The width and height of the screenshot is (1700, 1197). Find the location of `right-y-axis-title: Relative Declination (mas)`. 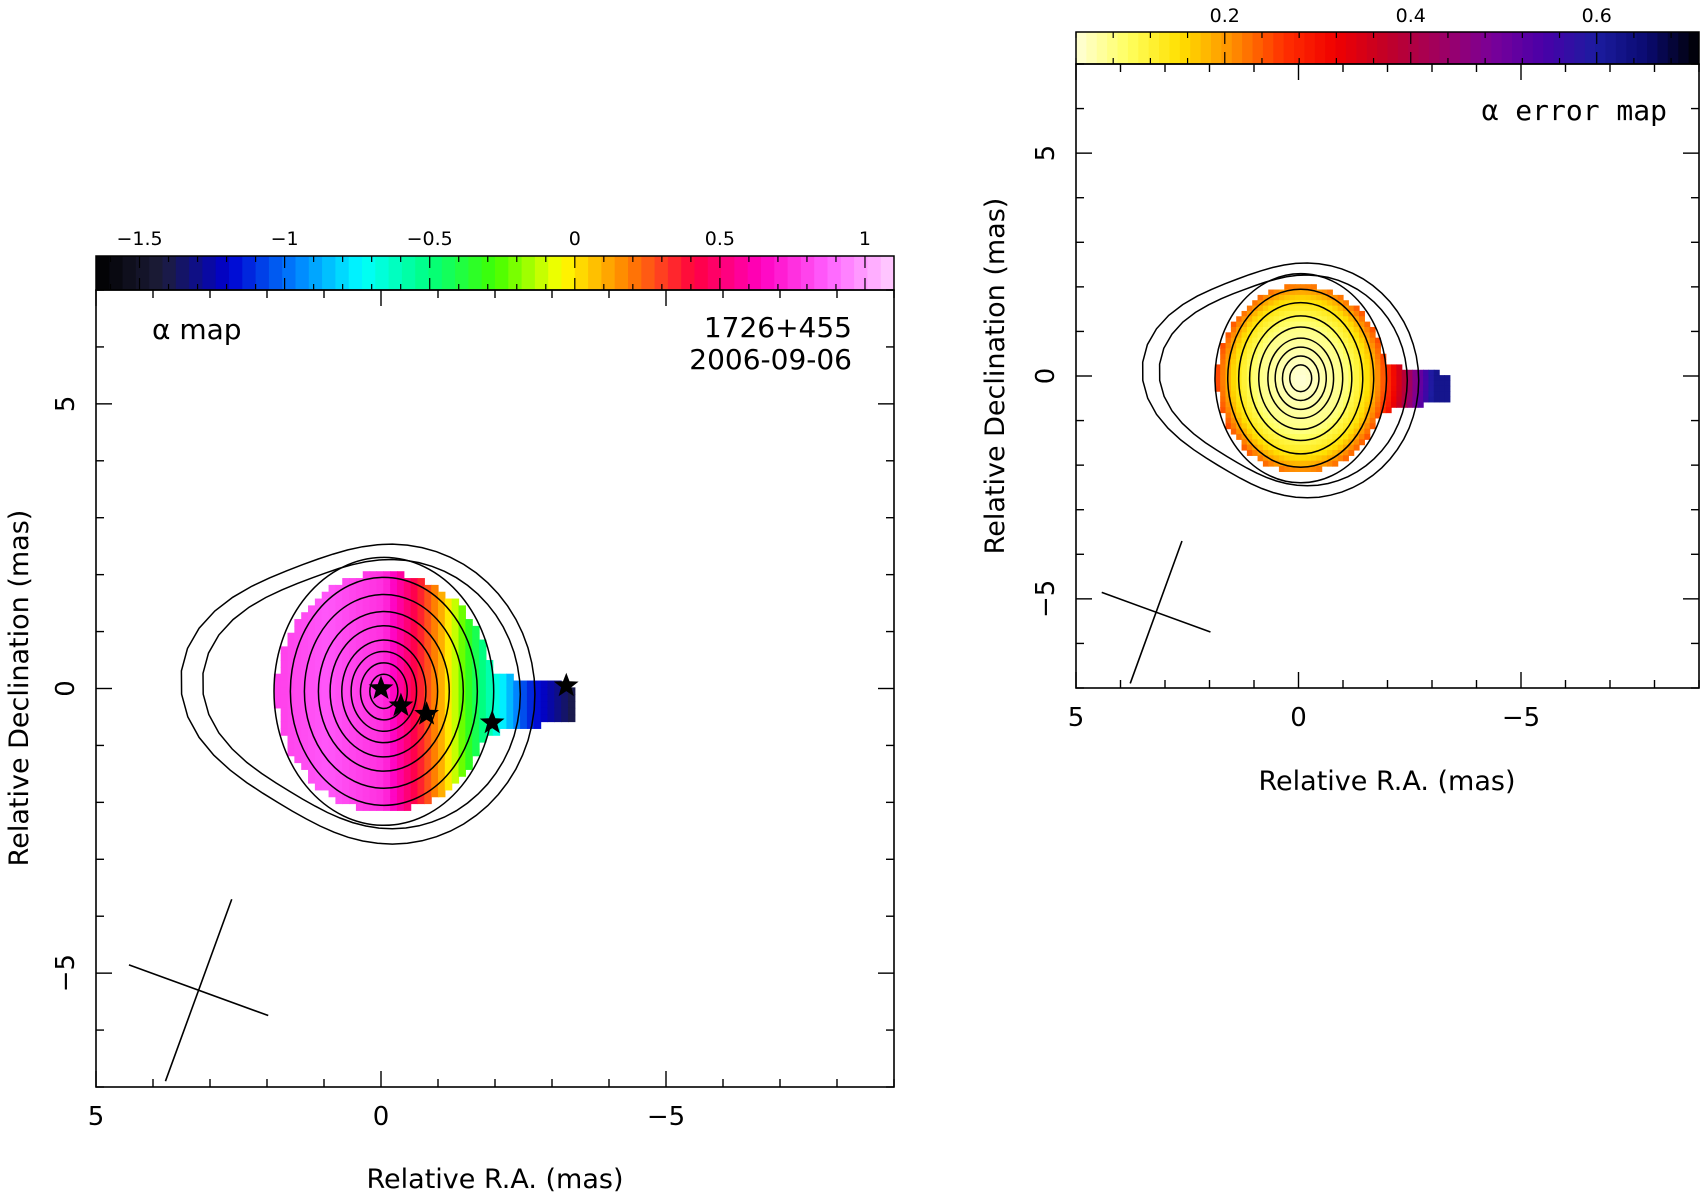

right-y-axis-title: Relative Declination (mas) is located at coordinates (995, 376).